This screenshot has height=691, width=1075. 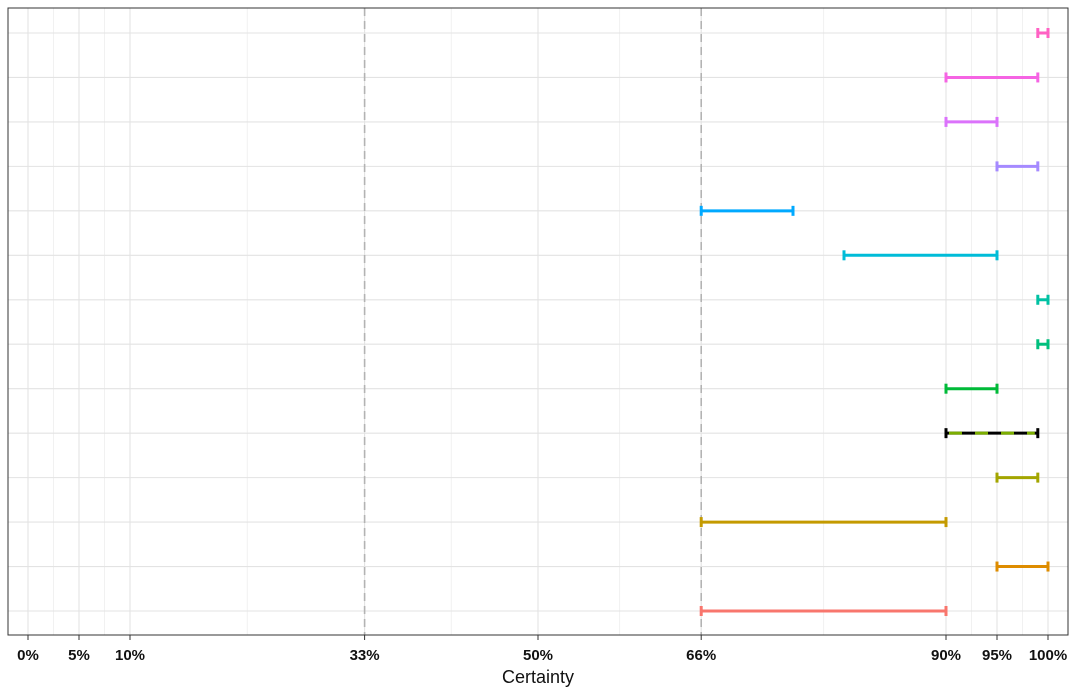 What do you see at coordinates (1048, 655) in the screenshot?
I see `x-tick-label: 100%` at bounding box center [1048, 655].